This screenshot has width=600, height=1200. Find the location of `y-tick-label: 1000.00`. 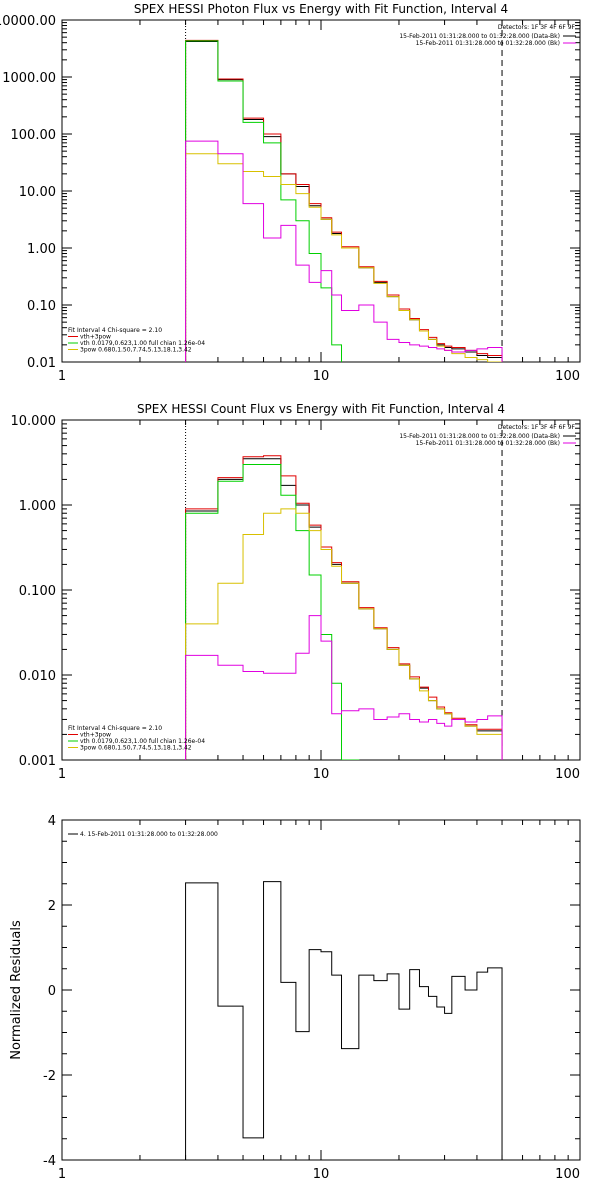

y-tick-label: 1000.00 is located at coordinates (29, 78).